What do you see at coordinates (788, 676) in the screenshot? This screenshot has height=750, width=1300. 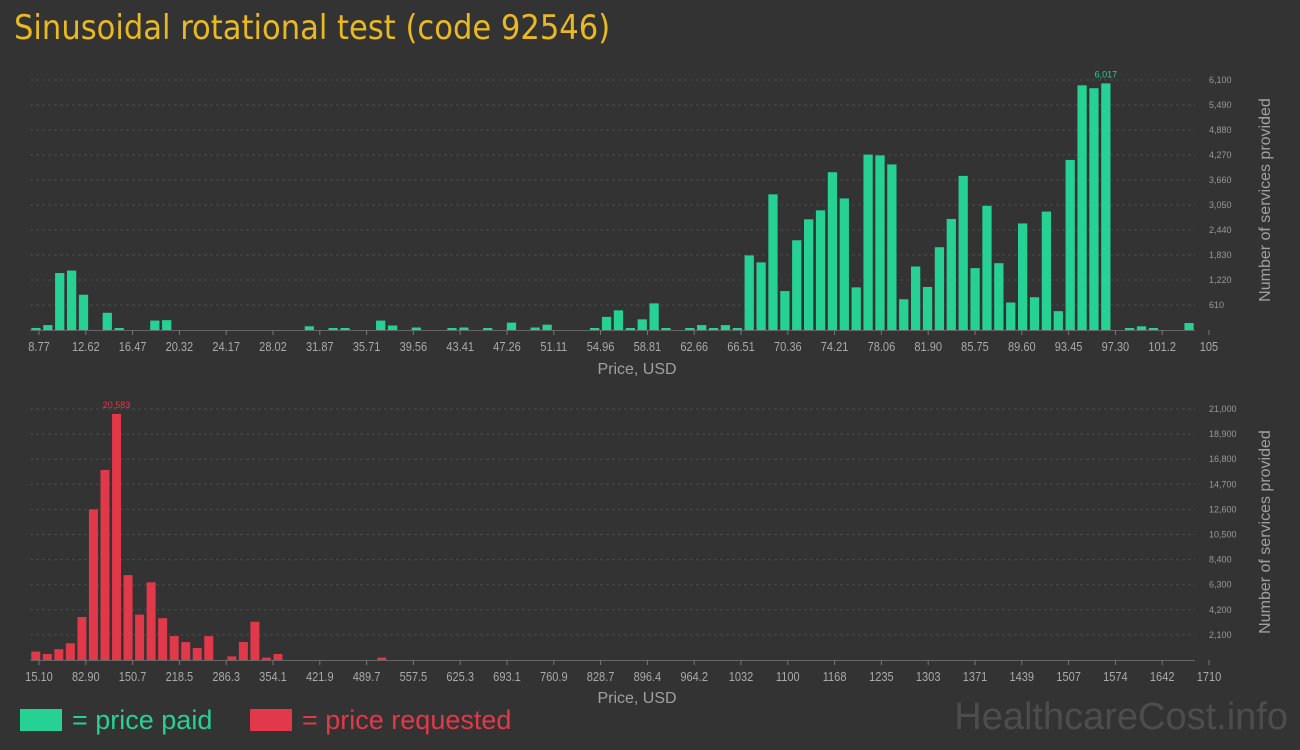 I see `x-tick-label: 1100` at bounding box center [788, 676].